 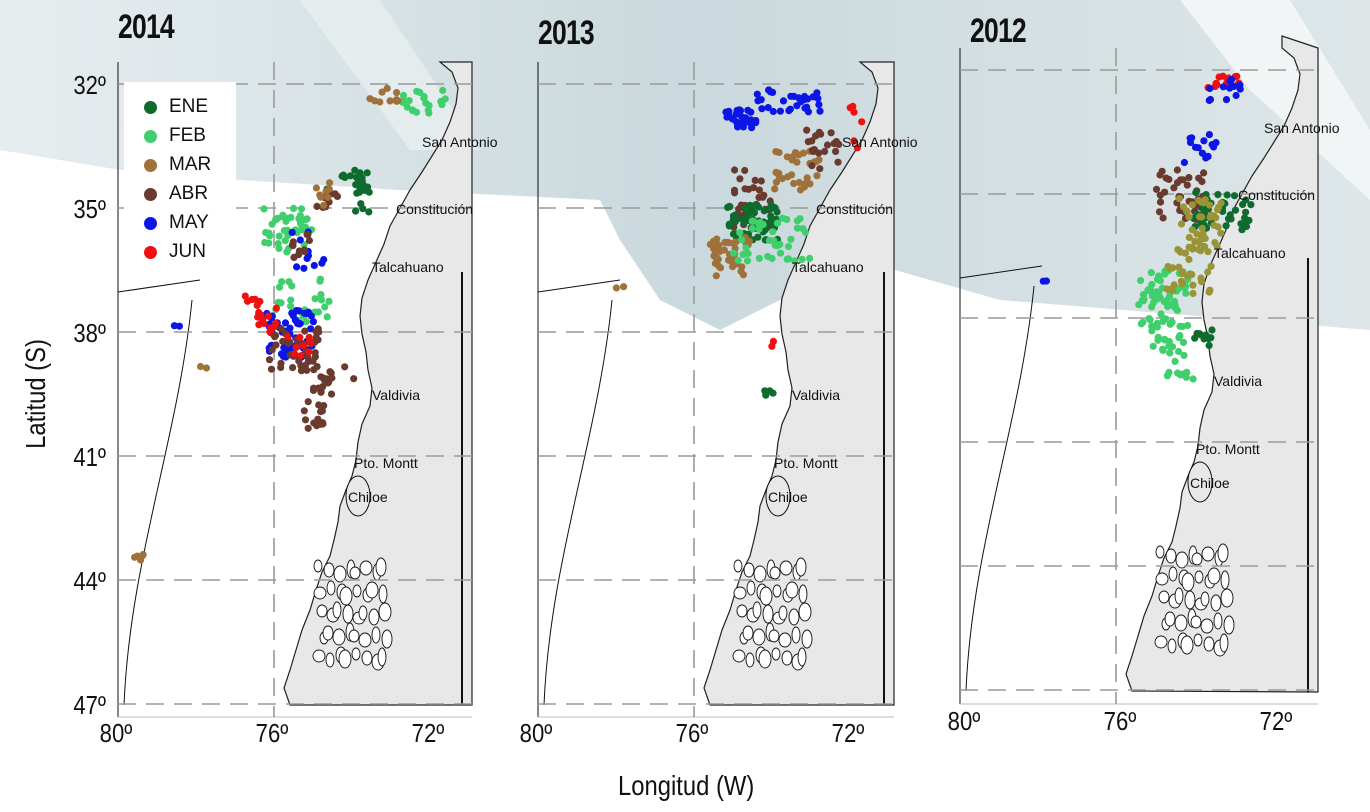 I want to click on lat-tick-41: 41º, so click(x=89, y=457).